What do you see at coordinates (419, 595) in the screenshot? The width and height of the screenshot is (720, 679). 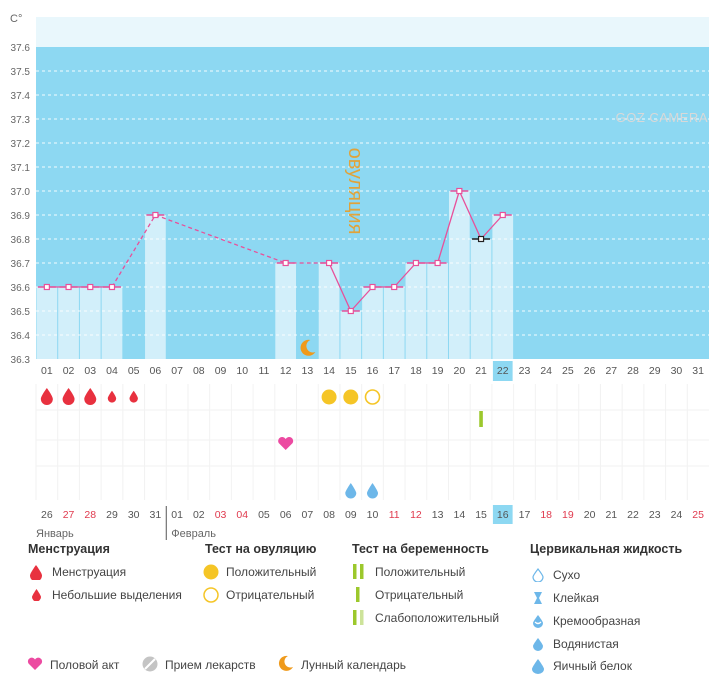 I see `legend-pregnancy-negative: Отрицательный` at bounding box center [419, 595].